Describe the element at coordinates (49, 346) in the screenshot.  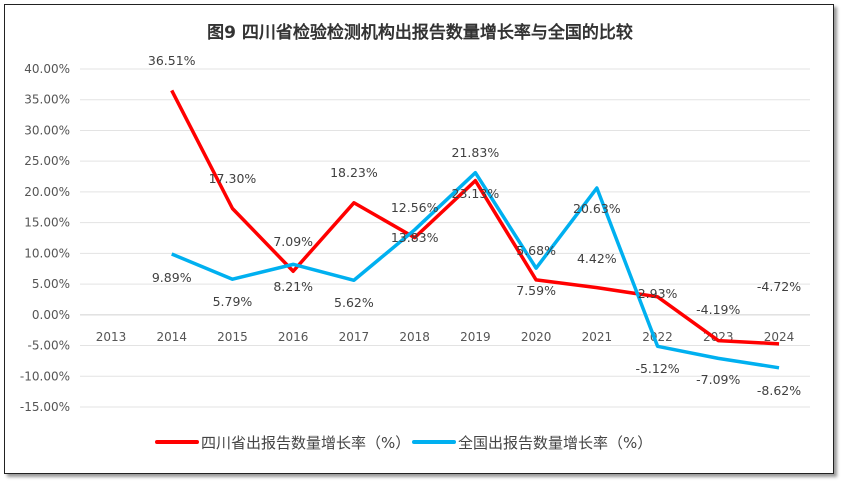
I see `y-tick-label: -5.00%` at that location.